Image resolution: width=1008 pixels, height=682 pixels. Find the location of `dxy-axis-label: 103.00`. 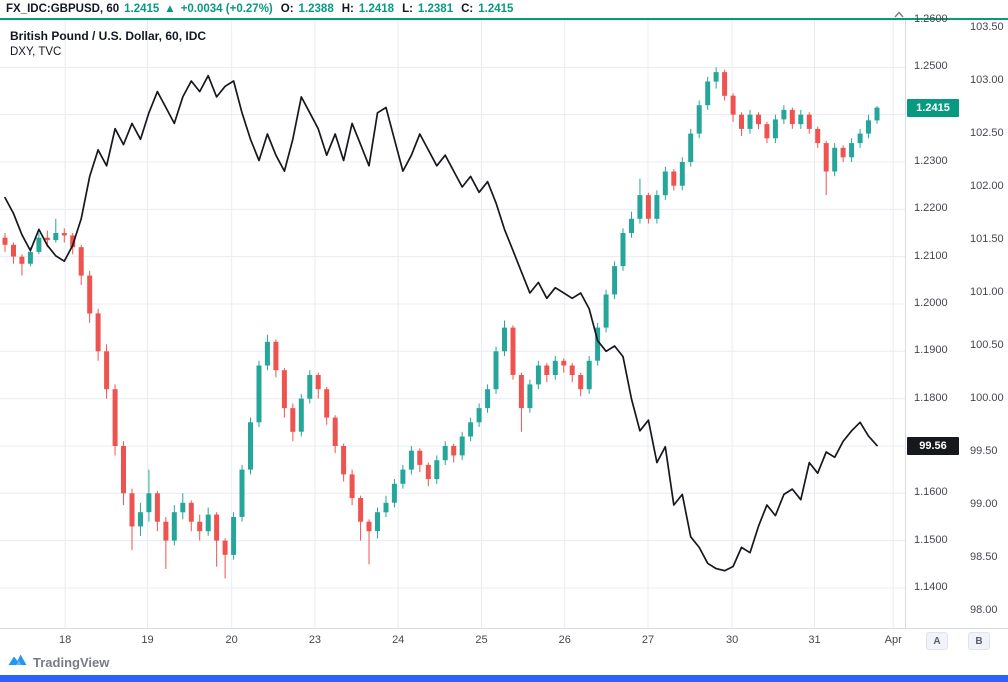

dxy-axis-label: 103.00 is located at coordinates (987, 80).